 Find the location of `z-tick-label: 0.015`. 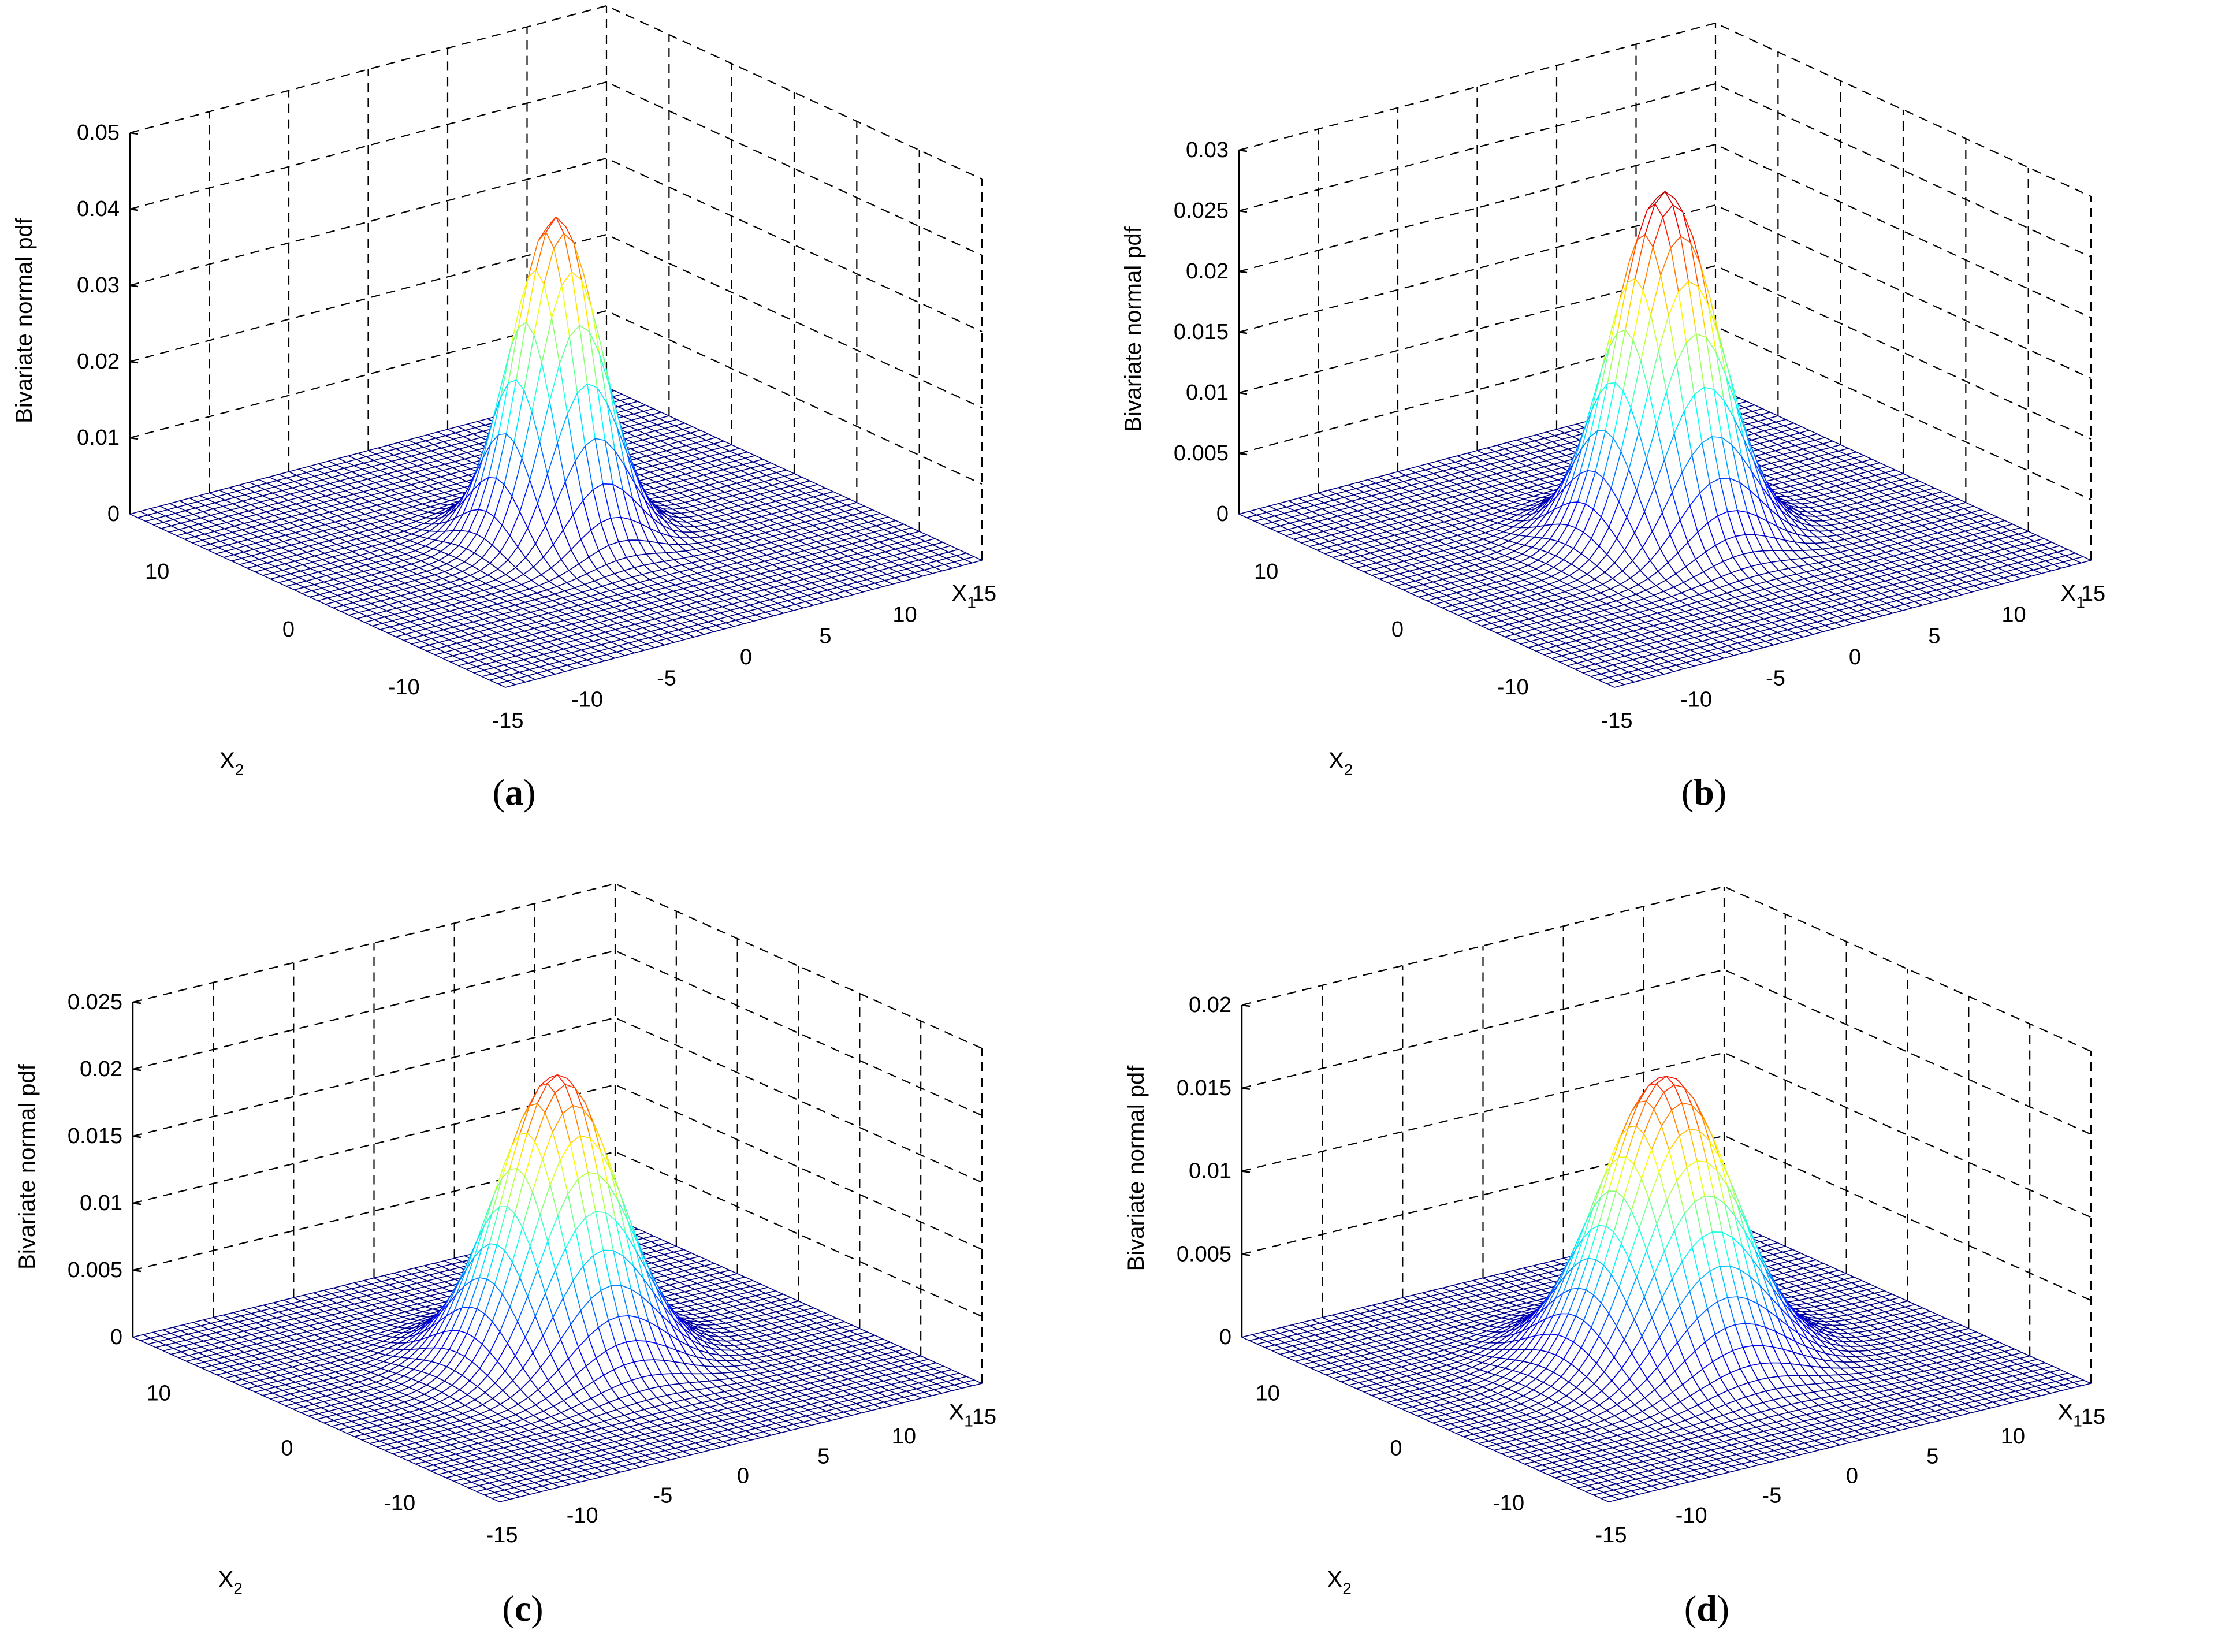

z-tick-label: 0.015 is located at coordinates (1201, 332).